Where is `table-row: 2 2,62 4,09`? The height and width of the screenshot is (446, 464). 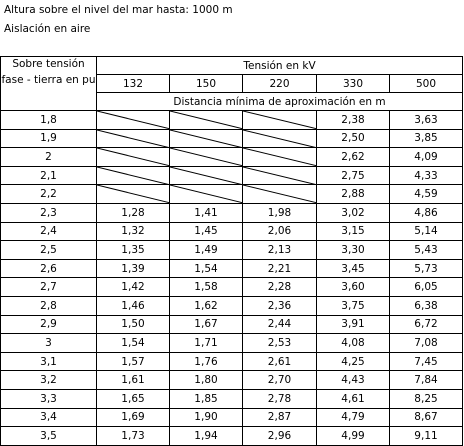 table-row: 2 2,62 4,09 is located at coordinates (231, 157).